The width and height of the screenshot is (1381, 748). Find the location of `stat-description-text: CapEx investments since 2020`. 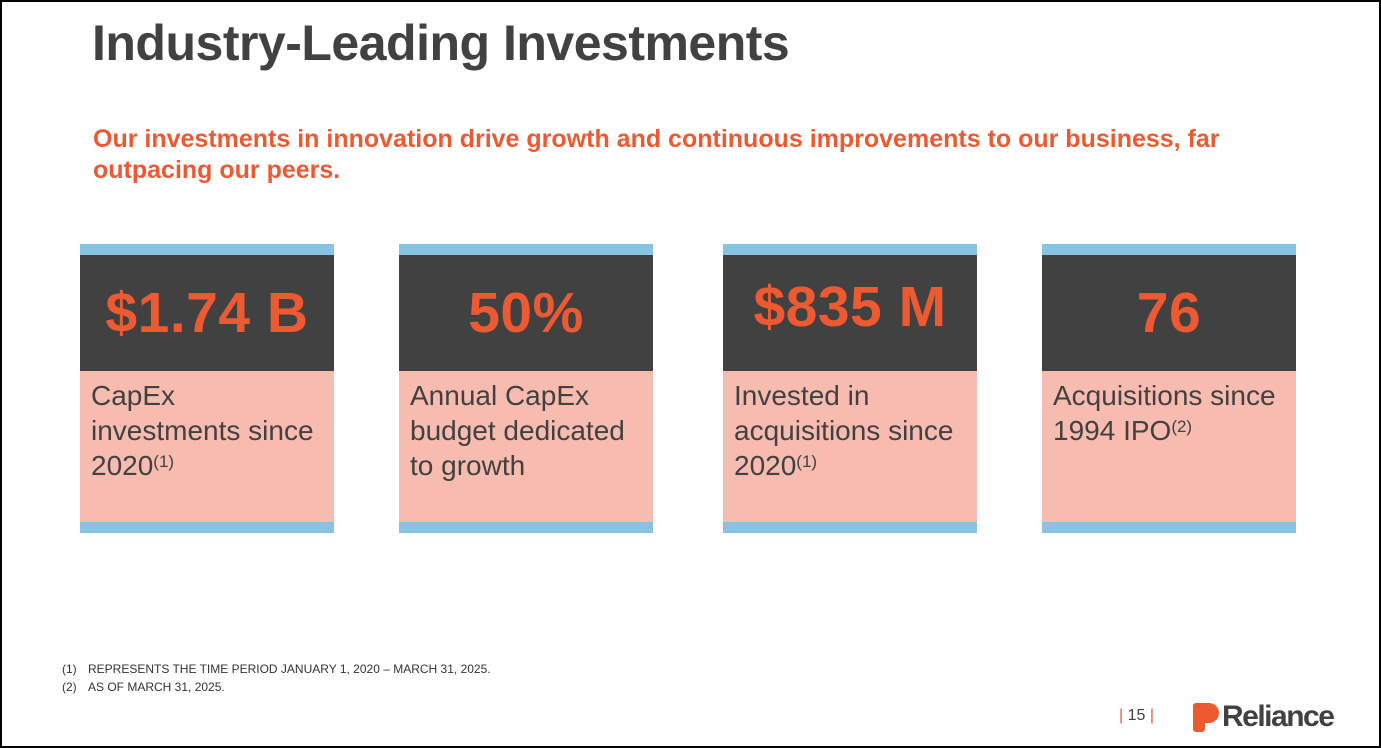

stat-description-text: CapEx investments since 2020 is located at coordinates (202, 430).